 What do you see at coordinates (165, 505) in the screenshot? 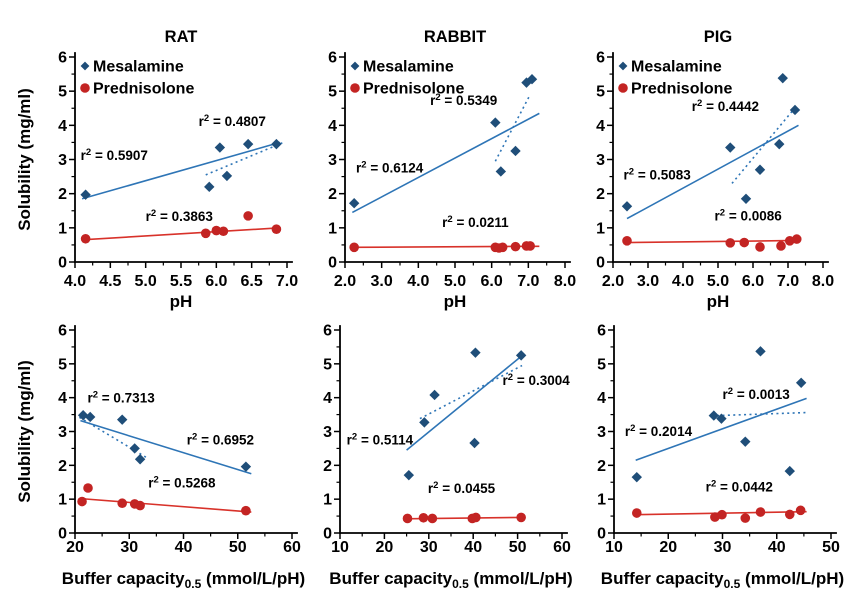
I see `prednisolone-trendline-solid` at bounding box center [165, 505].